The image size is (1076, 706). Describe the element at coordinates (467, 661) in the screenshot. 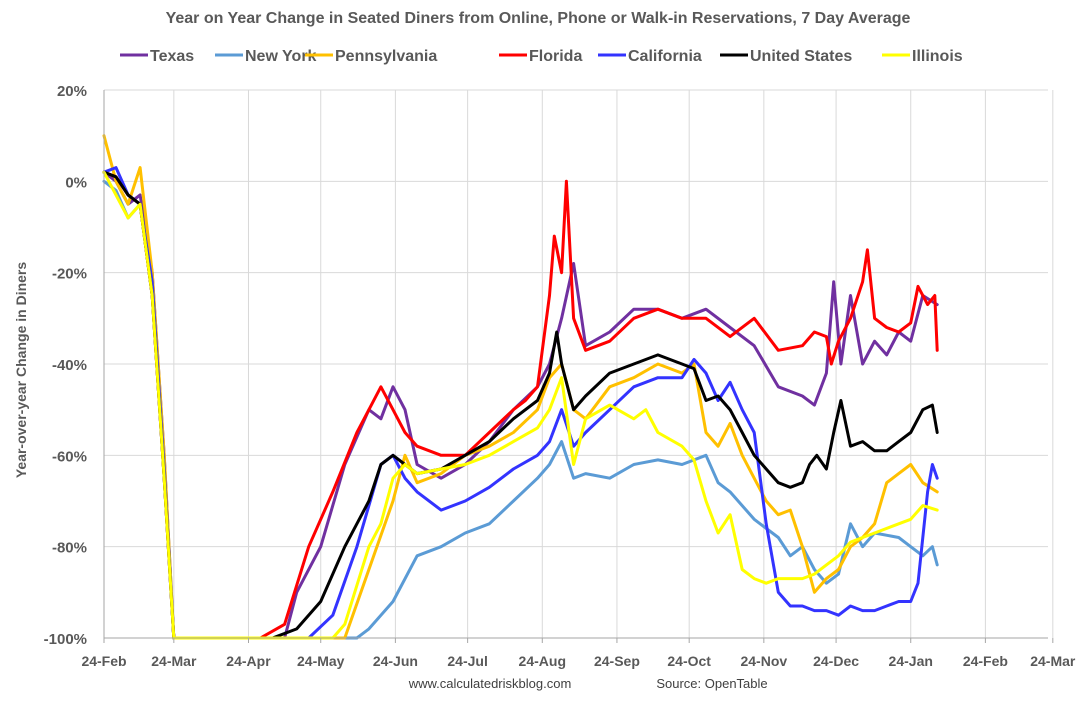

I see `x-tick-label: 24-Jul` at that location.